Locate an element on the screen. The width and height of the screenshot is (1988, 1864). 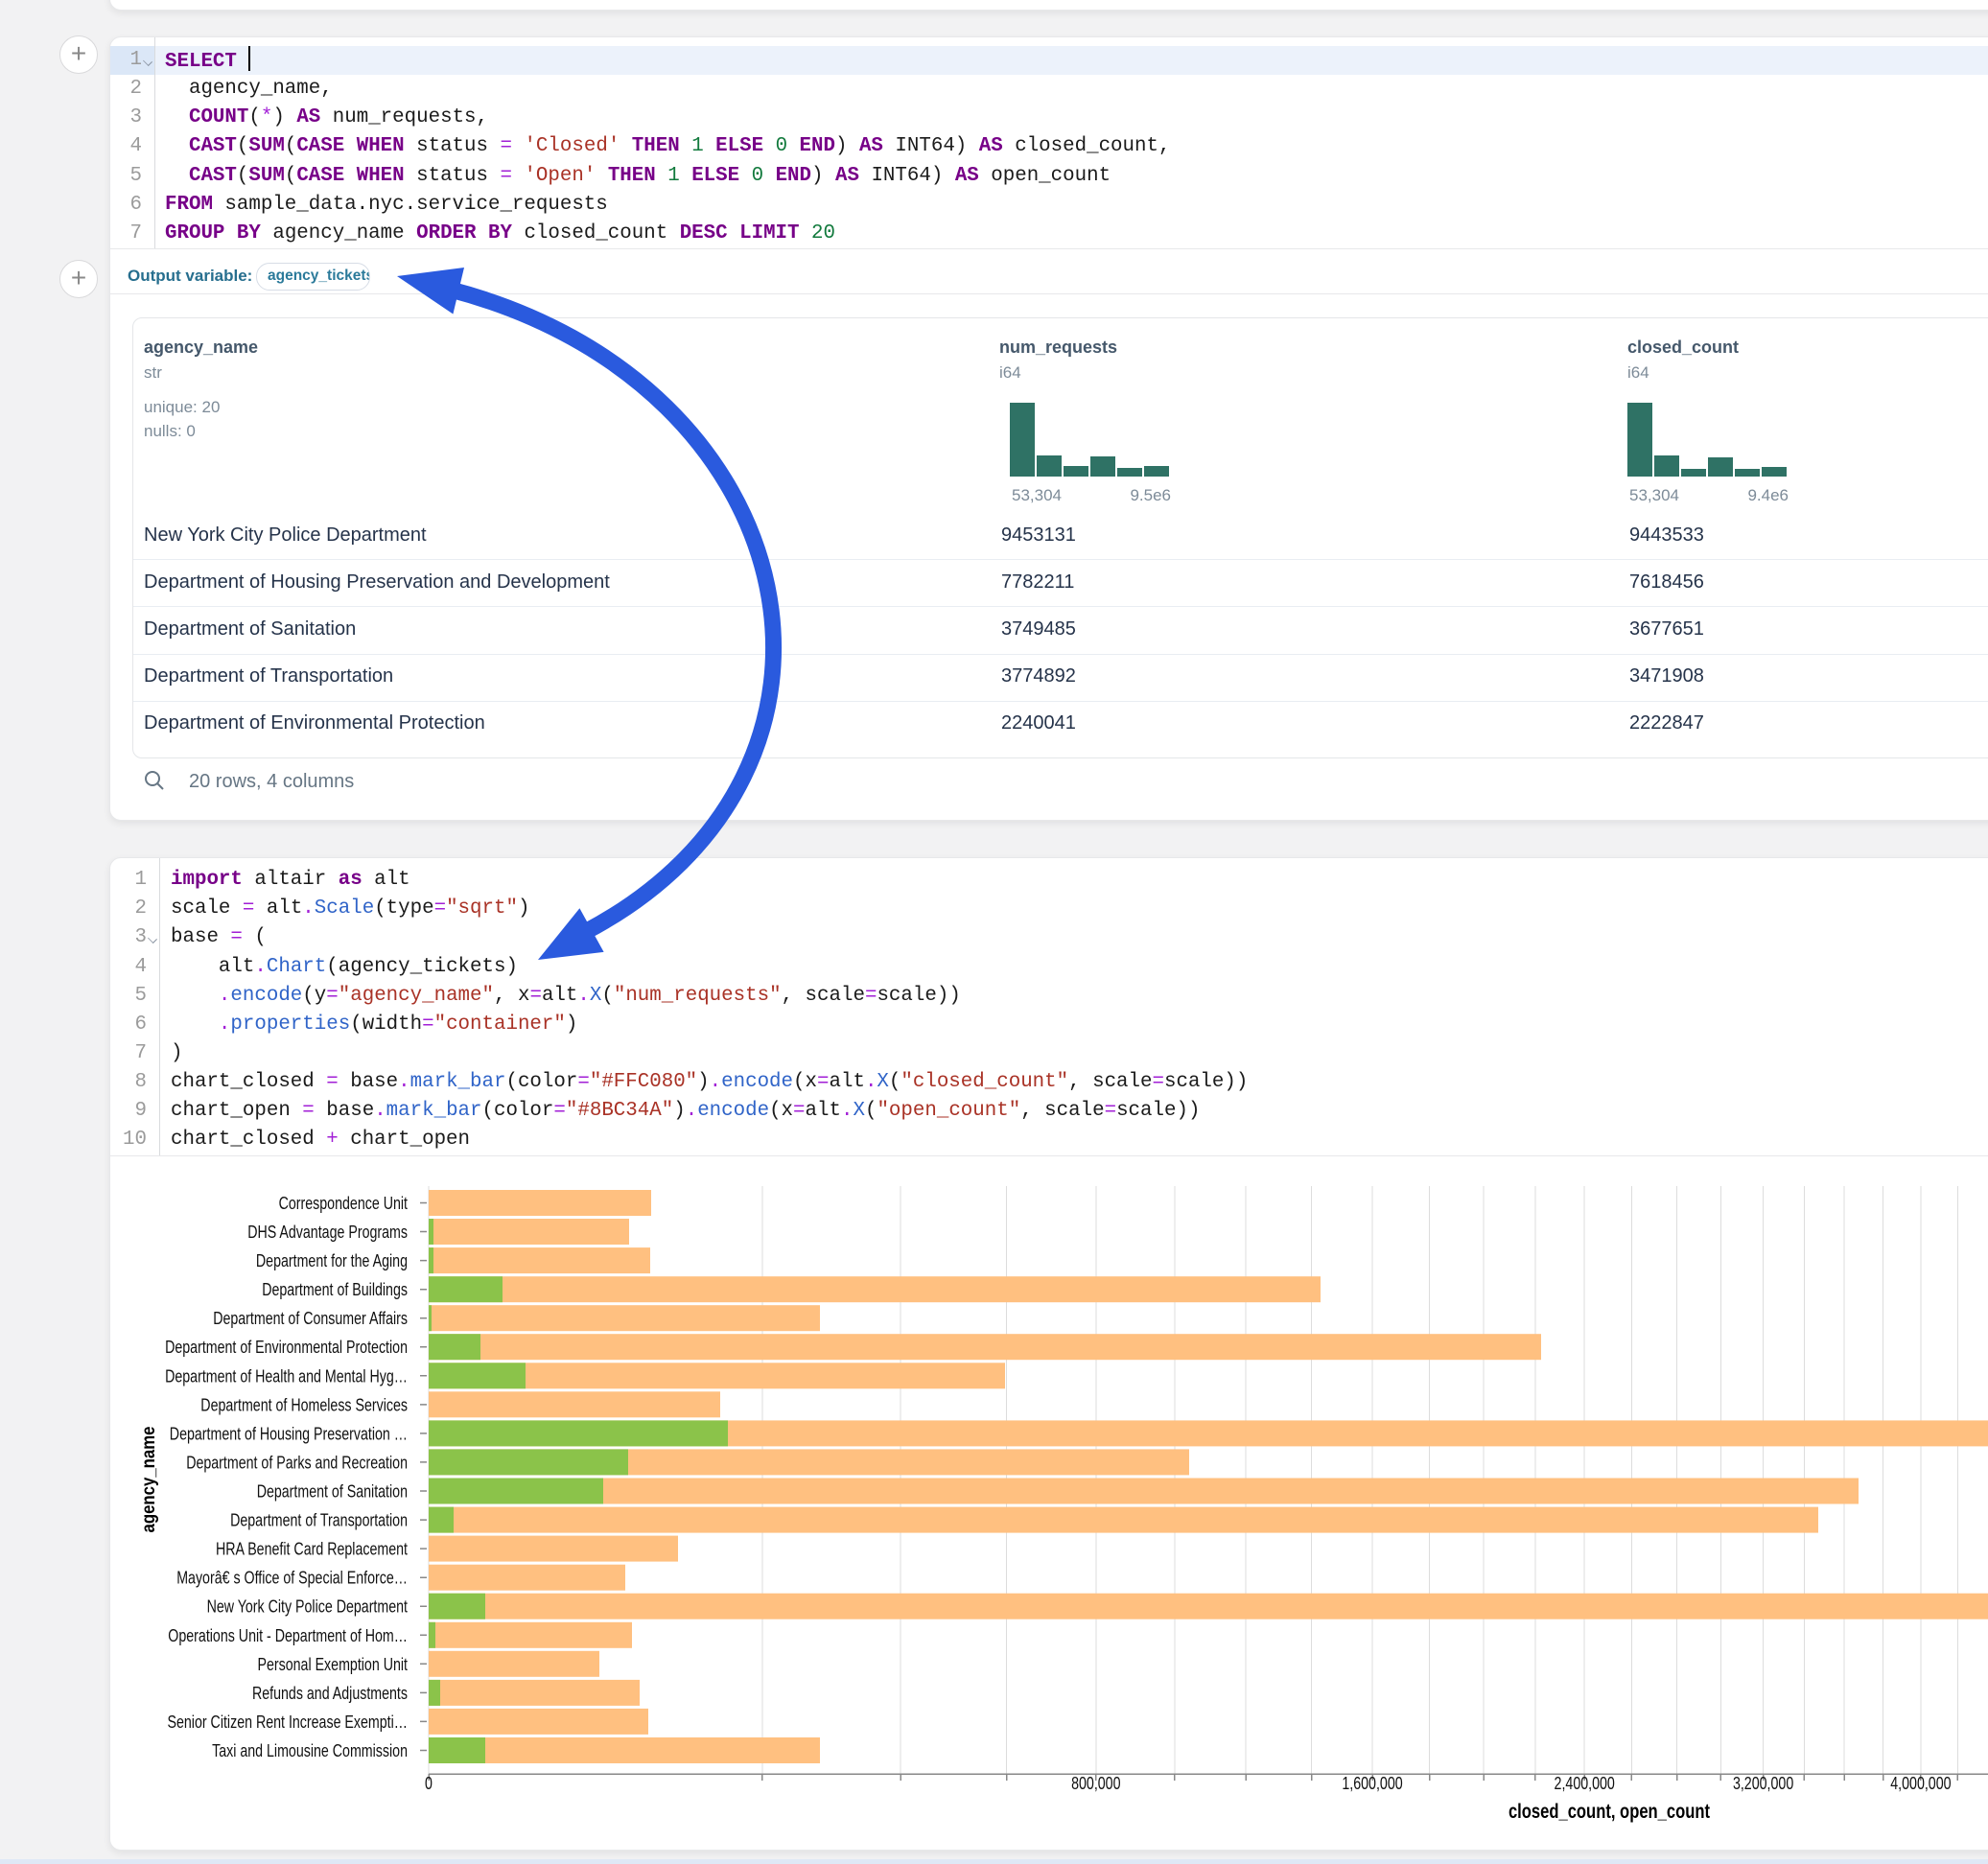
svg-text: Taxi and Limousine Commission is located at coordinates (310, 1750).